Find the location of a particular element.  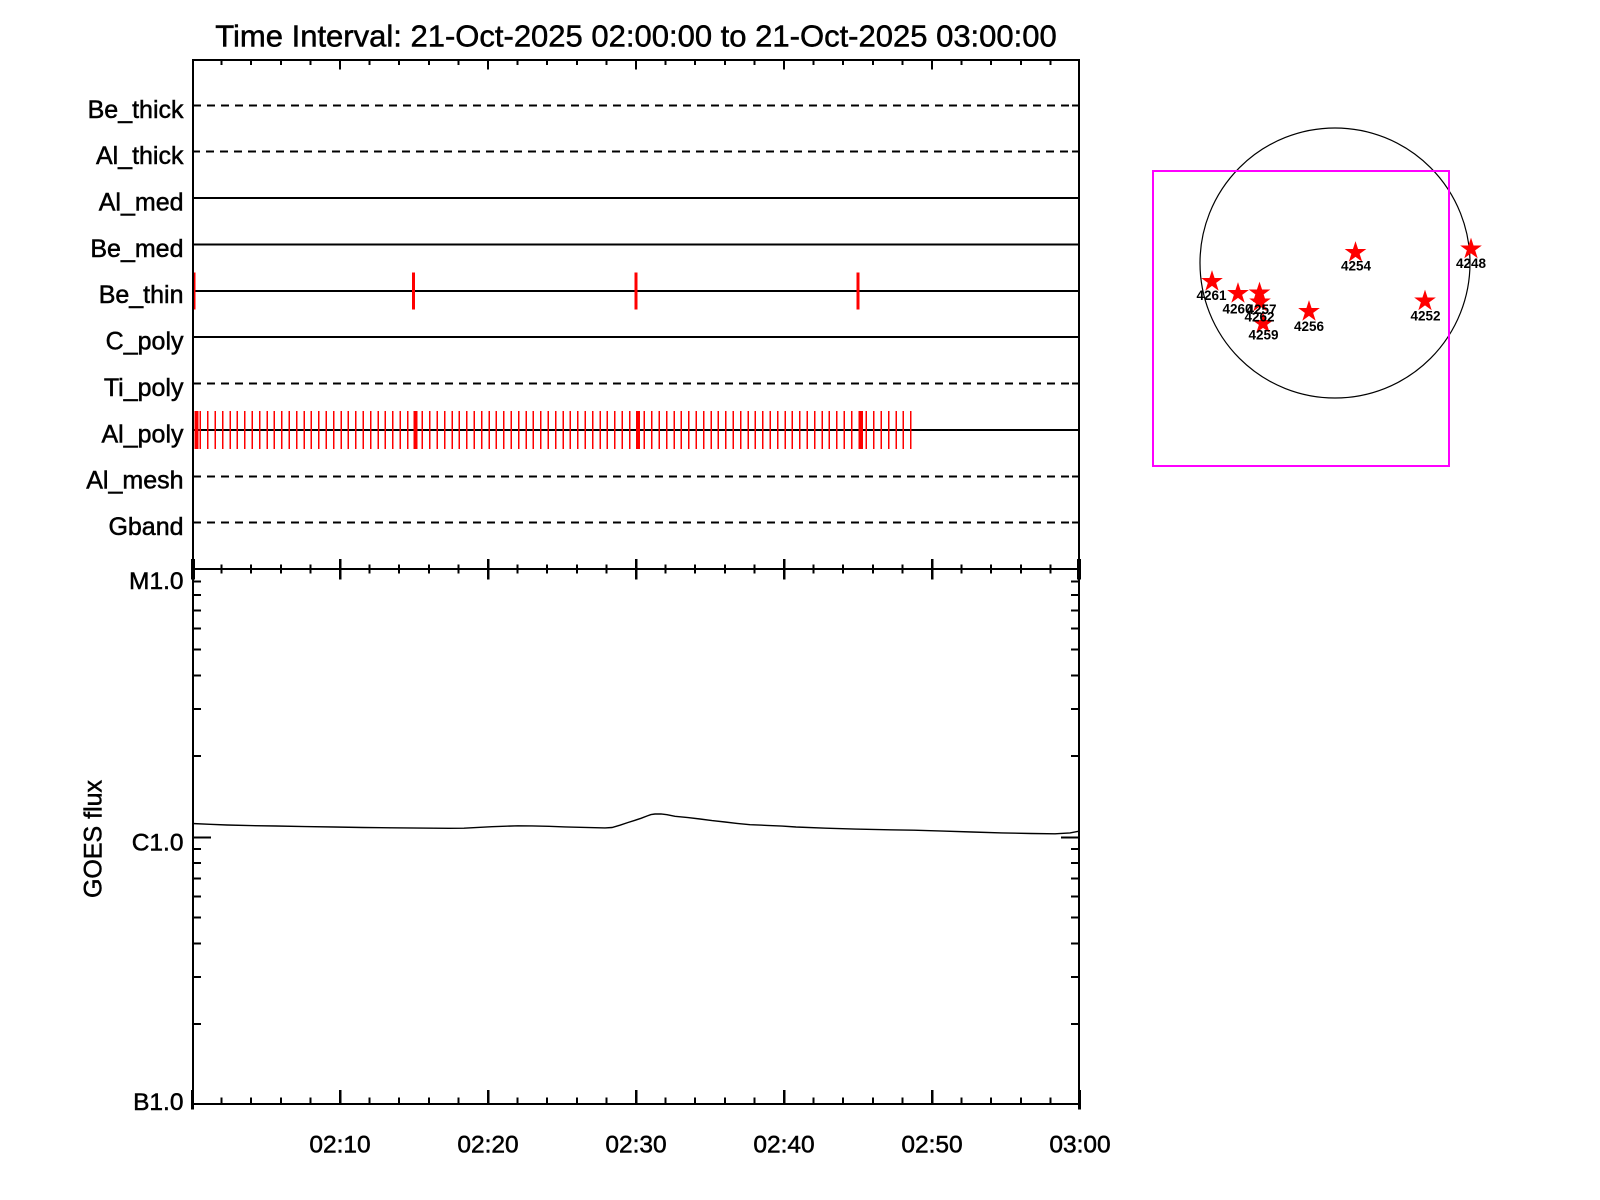

svg-text: Gband is located at coordinates (145, 527).